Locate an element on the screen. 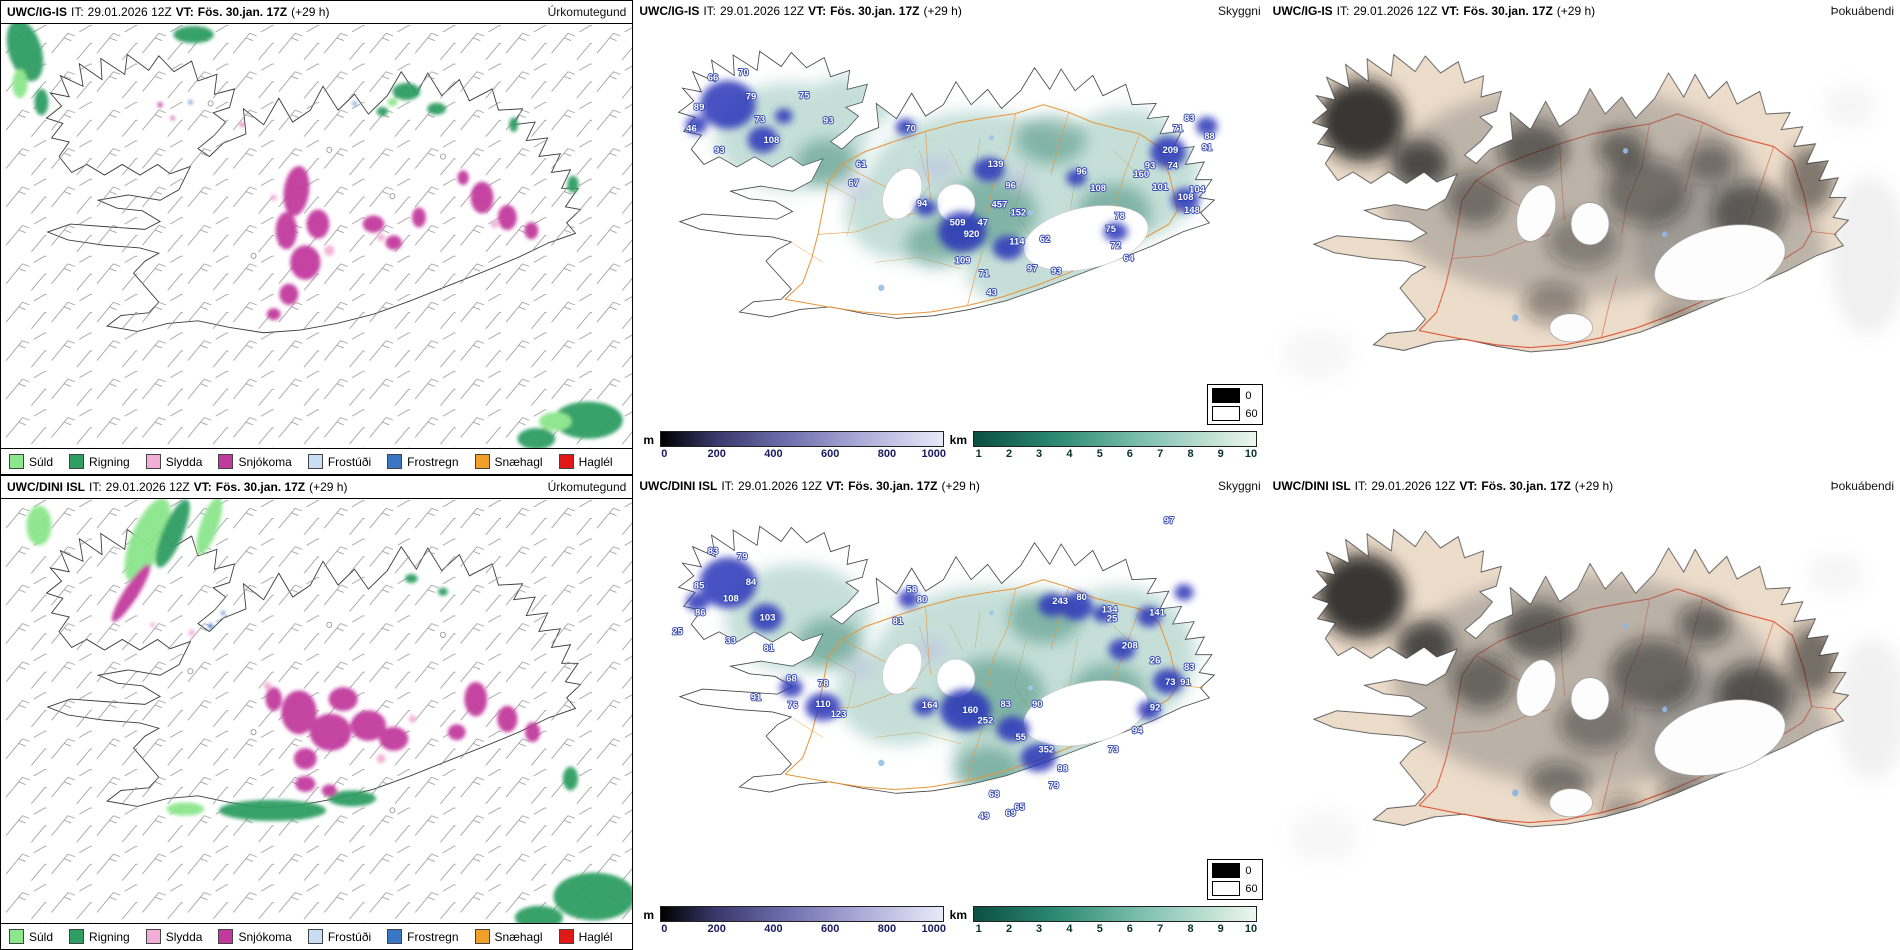 This screenshot has height=950, width=1900. legend-item-snaehagl: Snæhagl is located at coordinates (508, 461).